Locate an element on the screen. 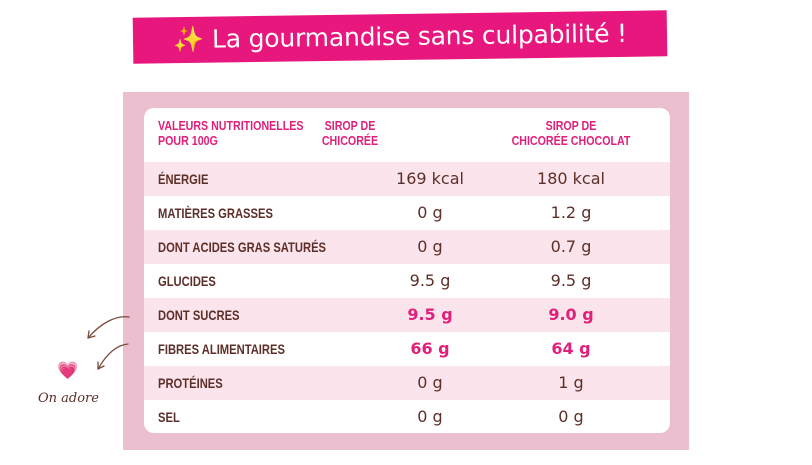 The width and height of the screenshot is (812, 465). row-label: SEL is located at coordinates (169, 417).